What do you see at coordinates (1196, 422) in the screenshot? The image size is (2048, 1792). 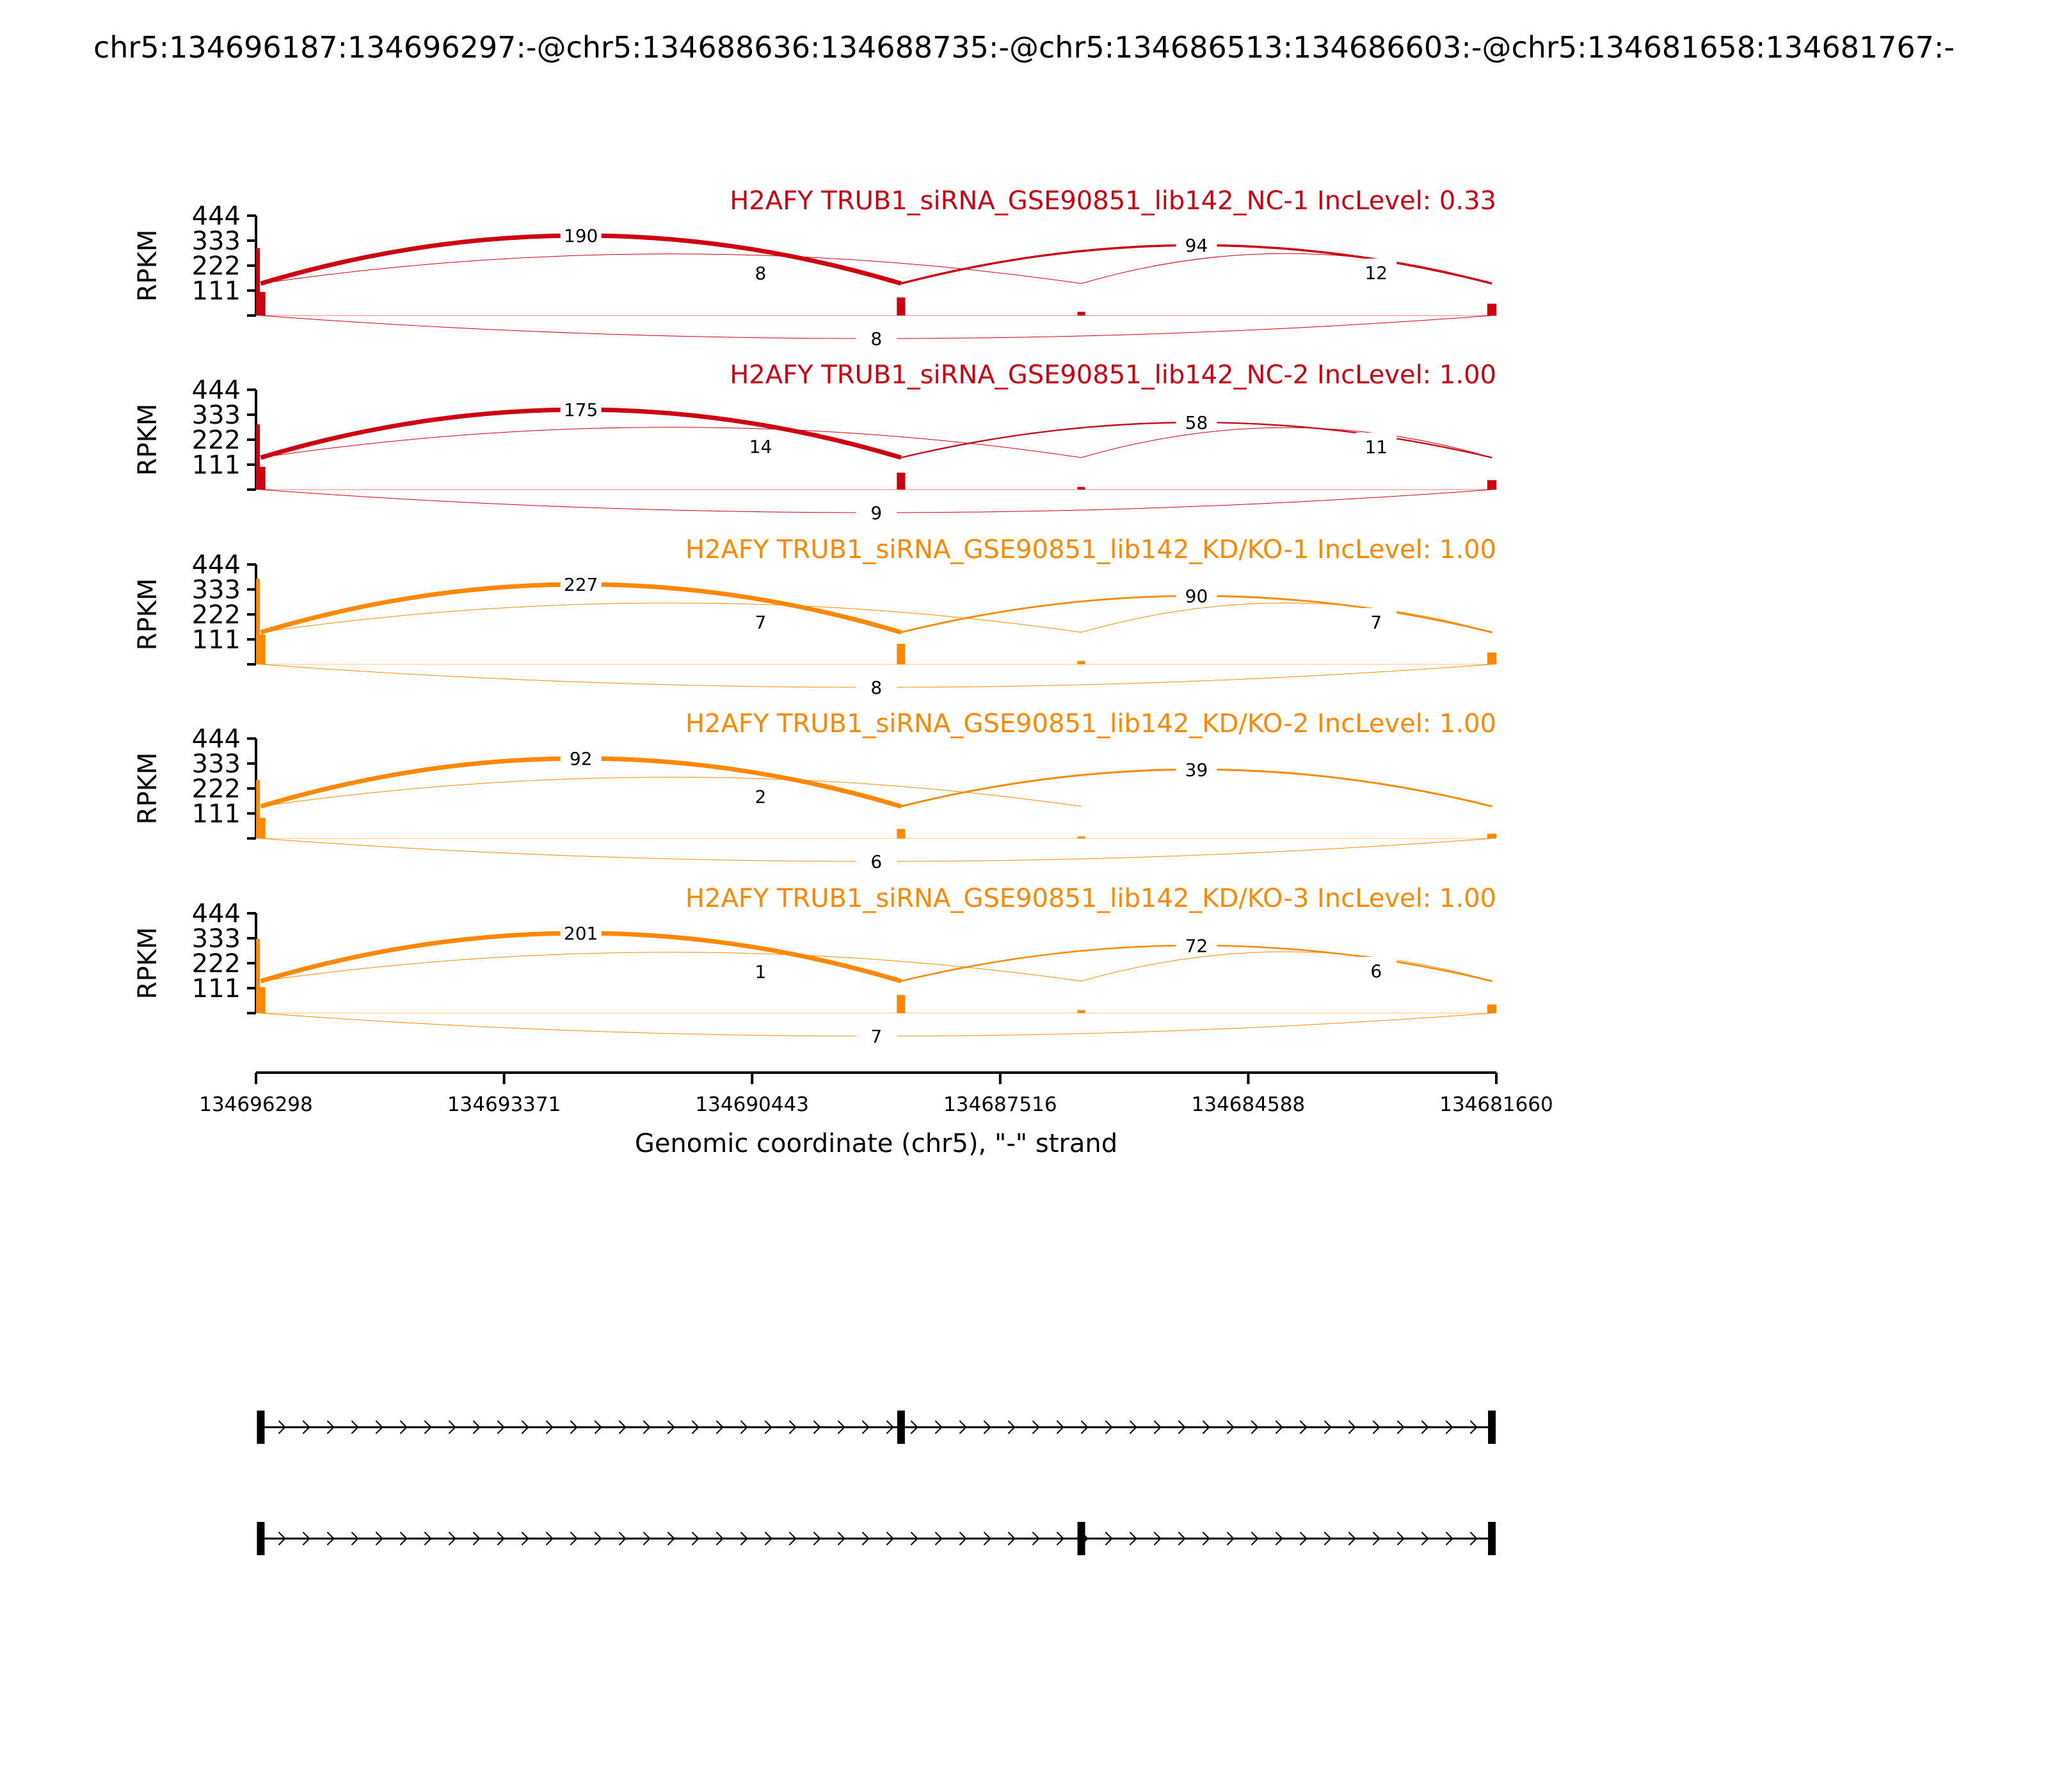 I see `junction-count: 58` at bounding box center [1196, 422].